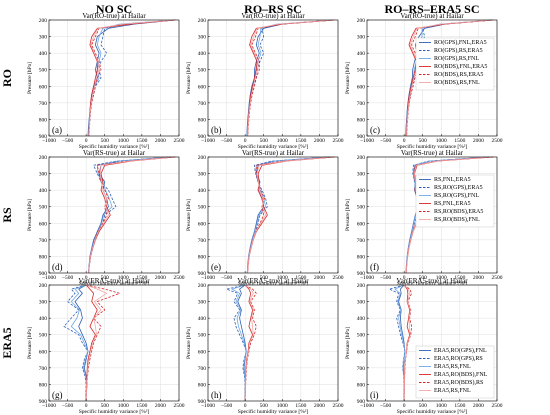 The image size is (550, 415). Describe the element at coordinates (114, 9) in the screenshot. I see `column-header: NO SC` at that location.